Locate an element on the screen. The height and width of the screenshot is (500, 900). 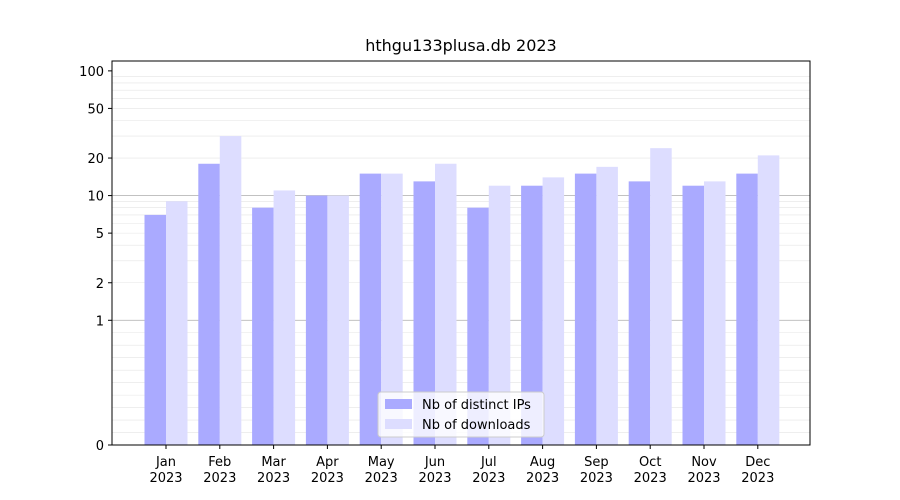
x-tick-label: Jul 2023 is located at coordinates (488, 470).